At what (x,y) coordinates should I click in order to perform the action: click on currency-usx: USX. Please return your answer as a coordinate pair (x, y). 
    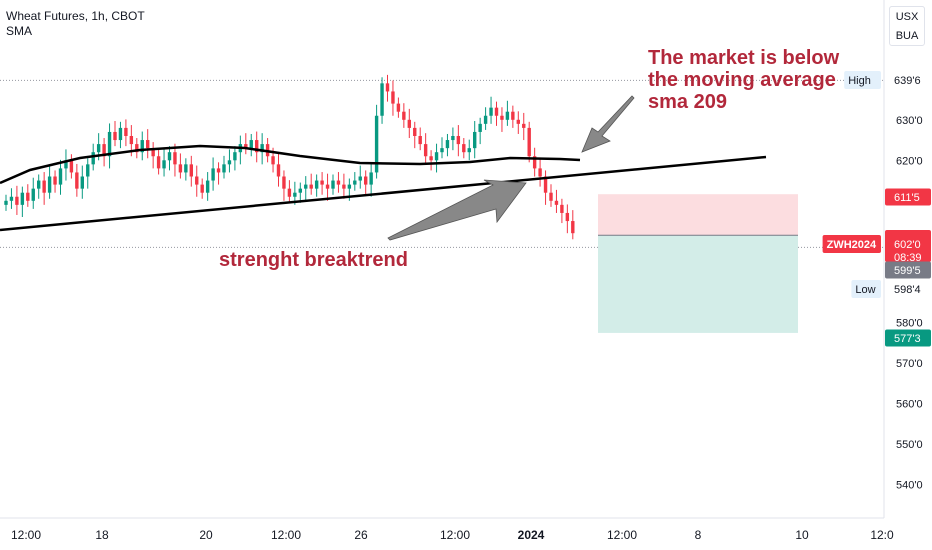
    Looking at the image, I should click on (907, 16).